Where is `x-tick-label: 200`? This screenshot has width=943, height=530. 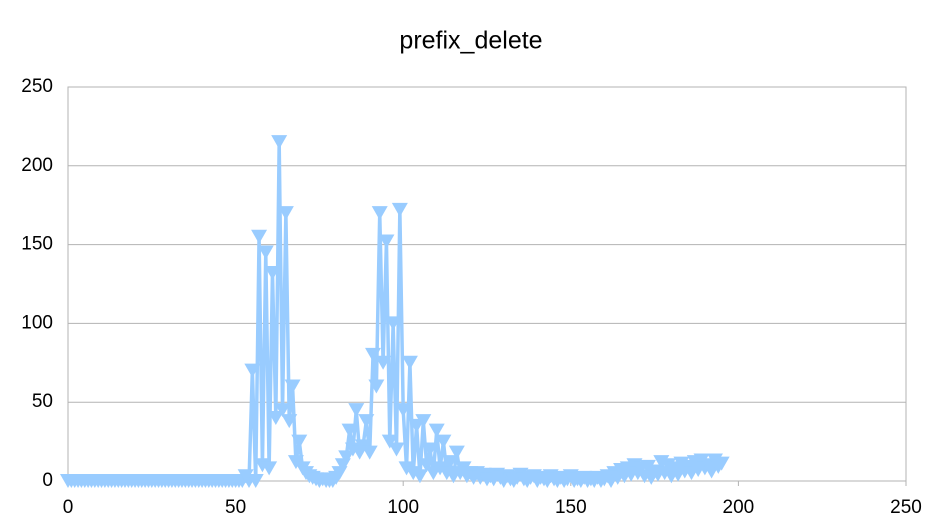 x-tick-label: 200 is located at coordinates (739, 507).